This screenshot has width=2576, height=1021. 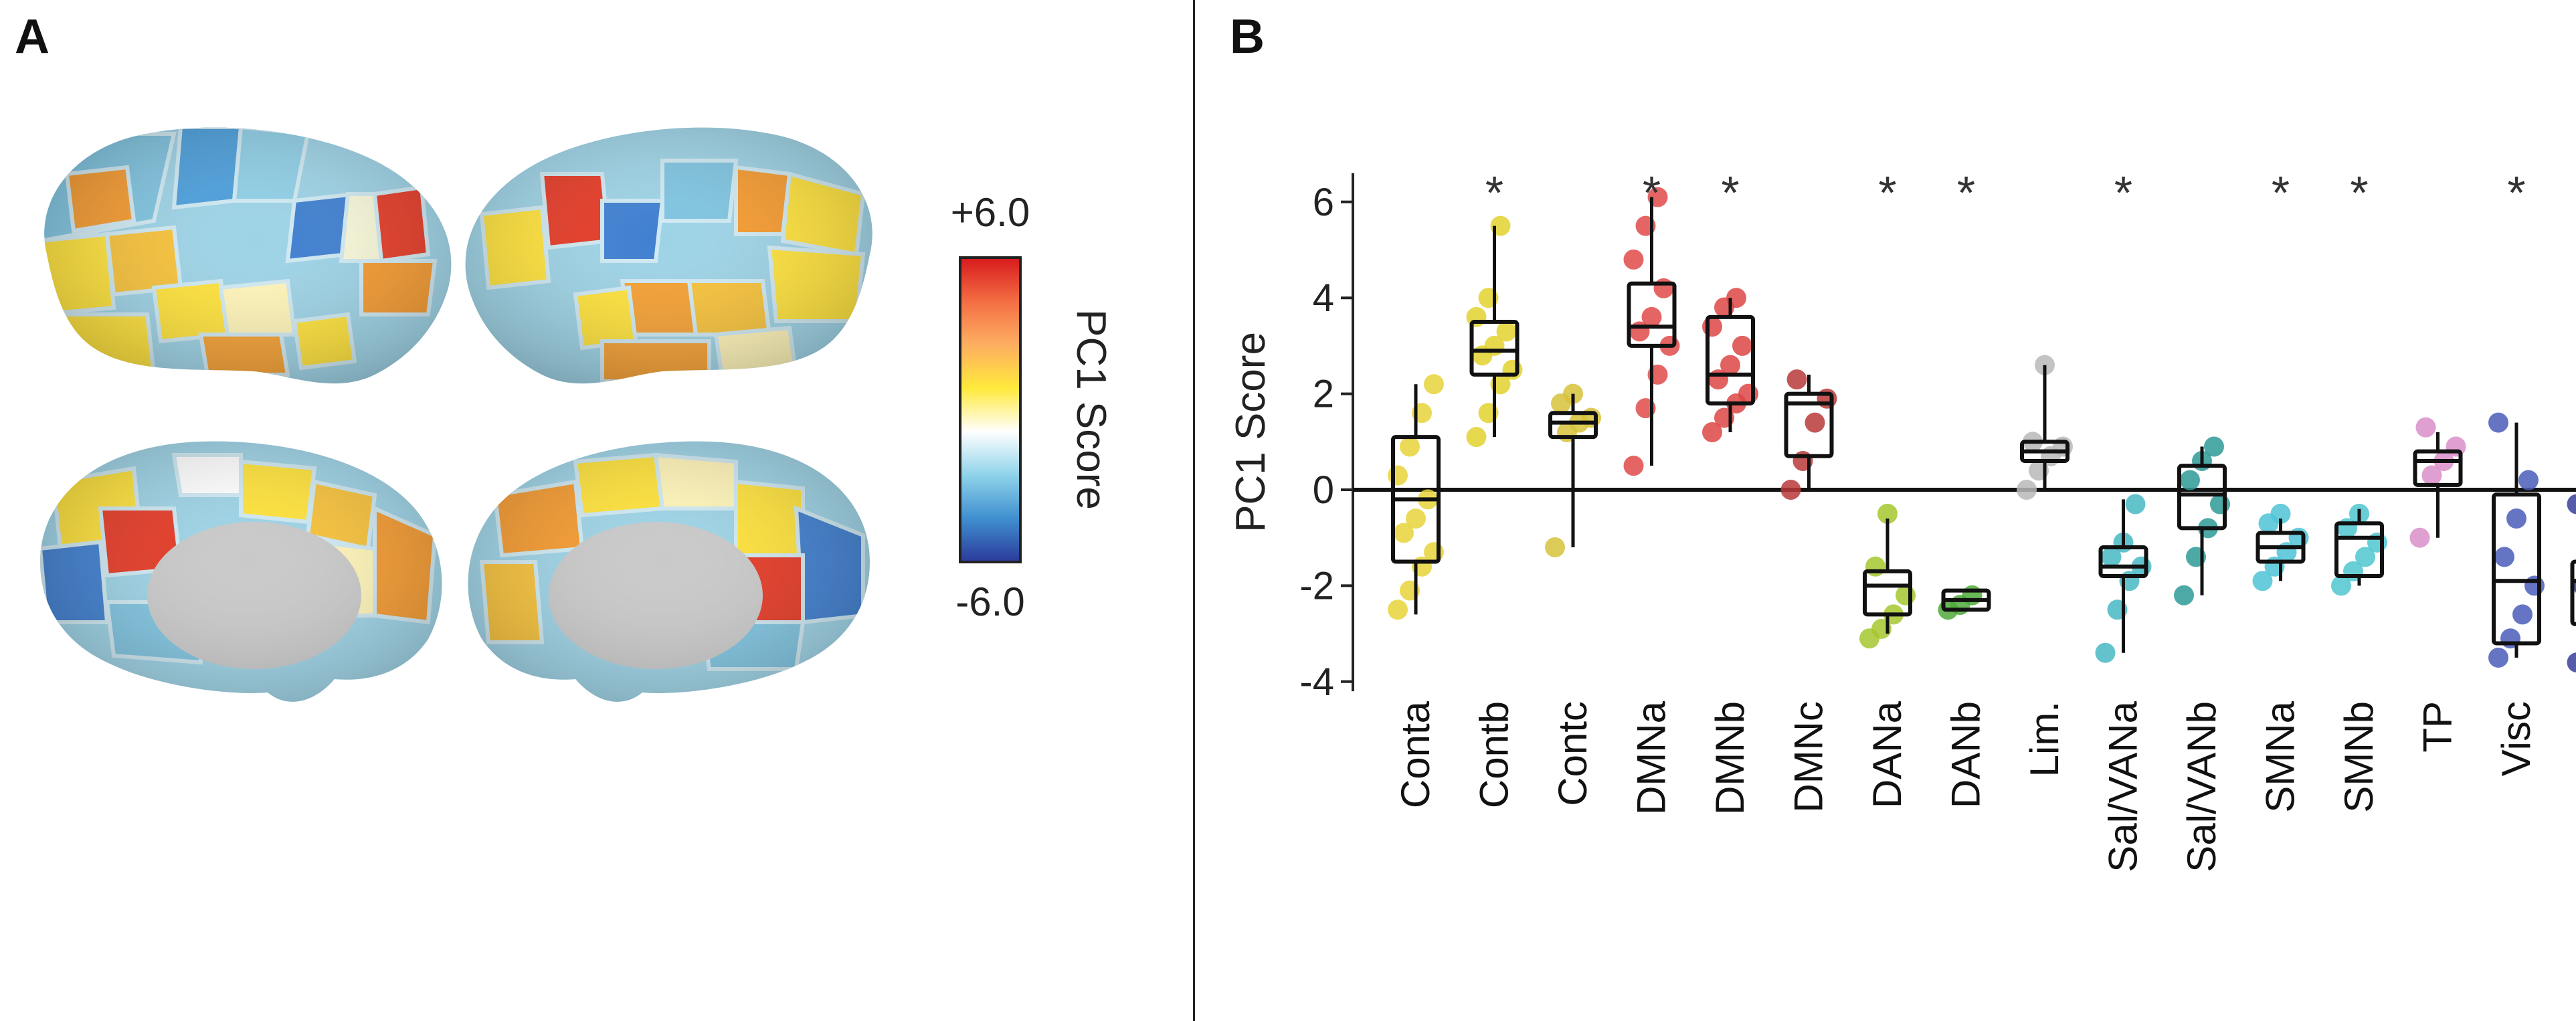 I want to click on y-tick-label: 4, so click(x=1323, y=298).